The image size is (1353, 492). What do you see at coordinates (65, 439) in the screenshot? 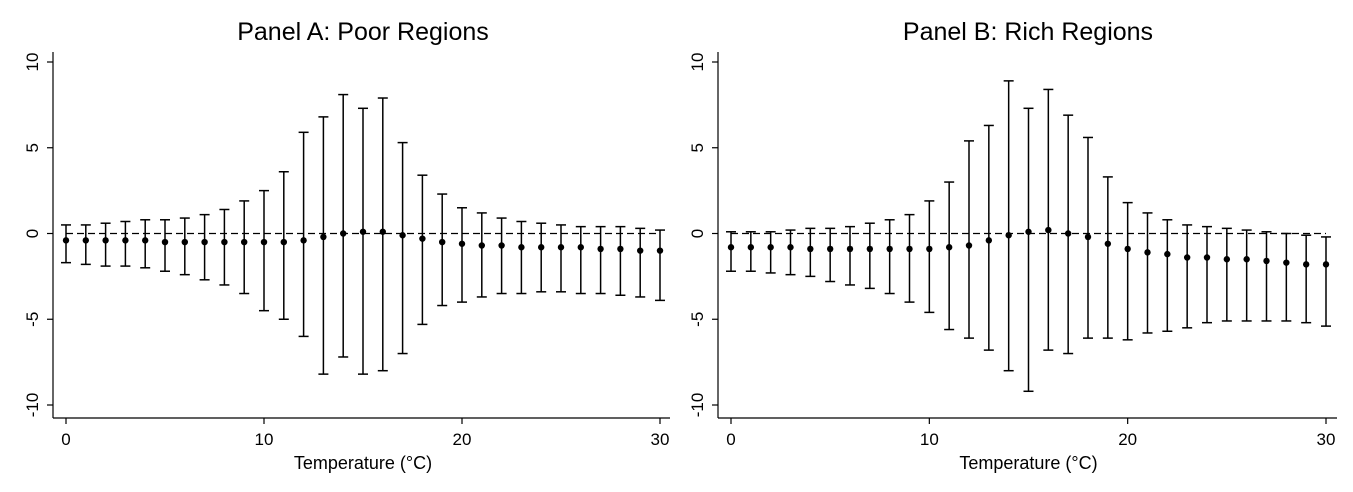
I see `panel-a-xtick-label: 0` at bounding box center [65, 439].